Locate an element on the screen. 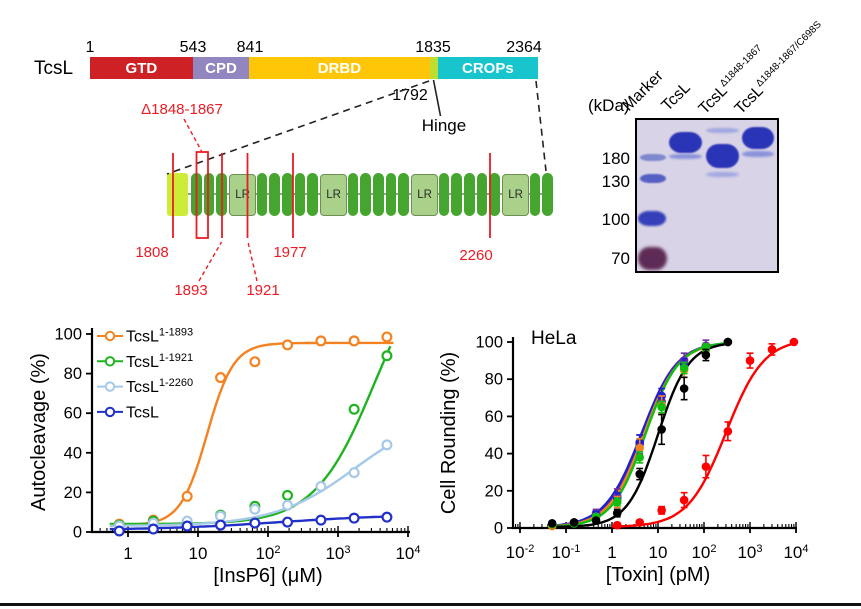 The image size is (861, 609). legend-marker is located at coordinates (110, 412).